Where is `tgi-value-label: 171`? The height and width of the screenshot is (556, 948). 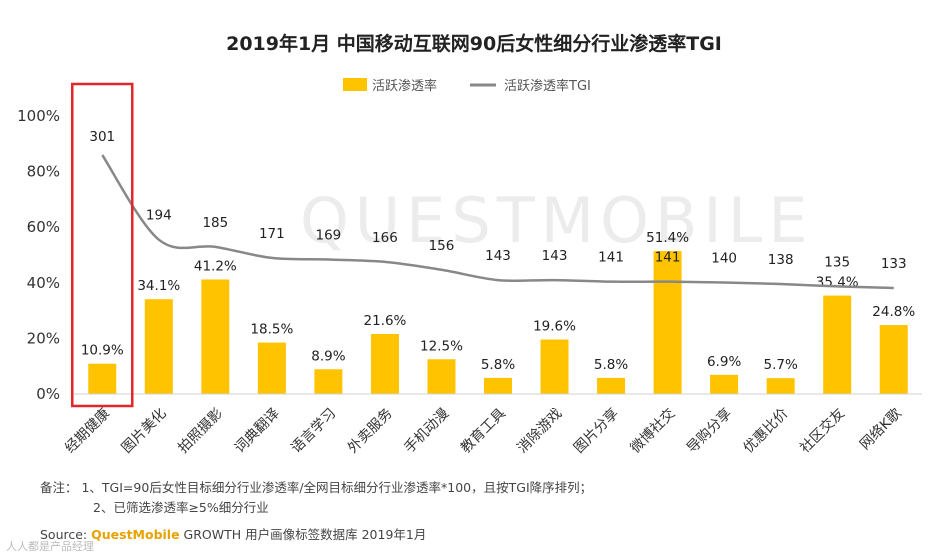 tgi-value-label: 171 is located at coordinates (272, 234).